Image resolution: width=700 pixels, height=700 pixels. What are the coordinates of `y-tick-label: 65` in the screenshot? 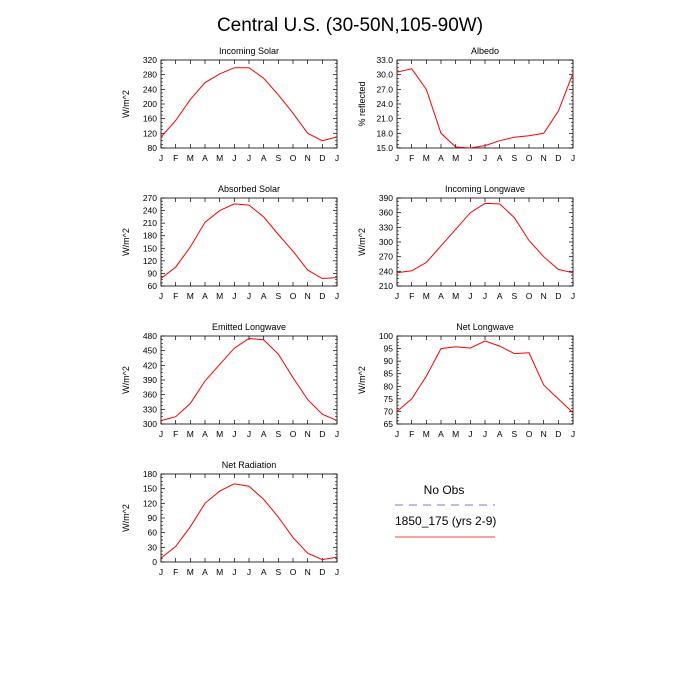 It's located at (389, 424).